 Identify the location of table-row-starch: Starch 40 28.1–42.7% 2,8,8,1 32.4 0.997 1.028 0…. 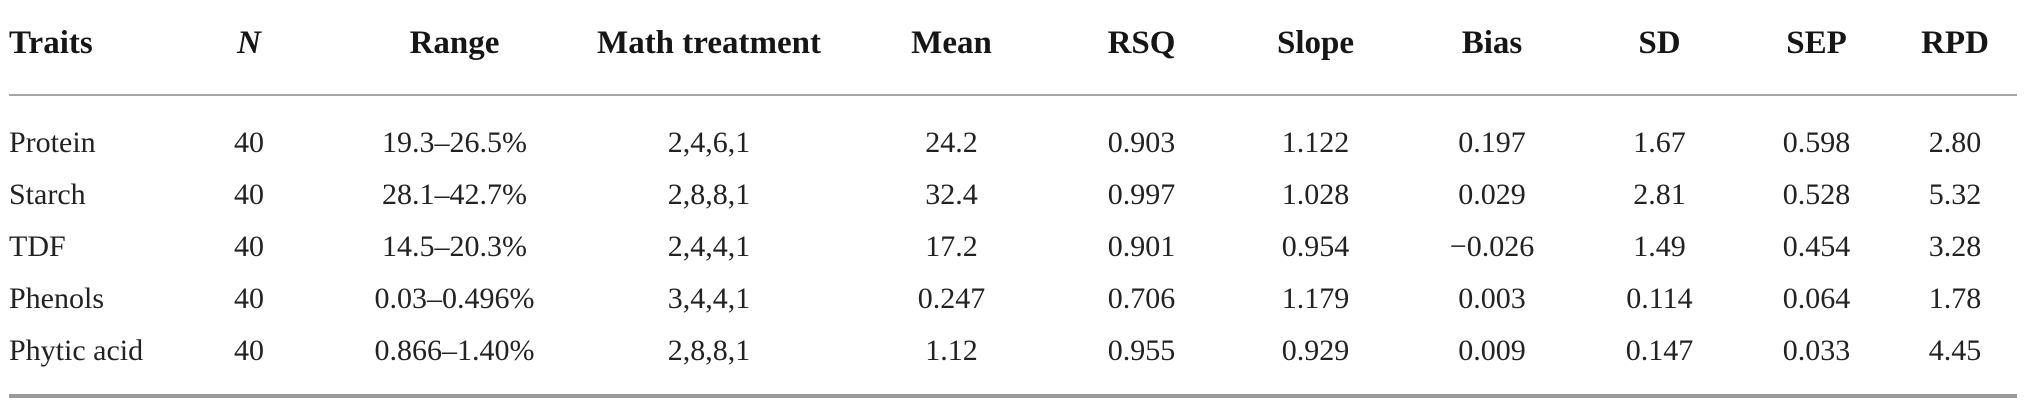
(1013, 195).